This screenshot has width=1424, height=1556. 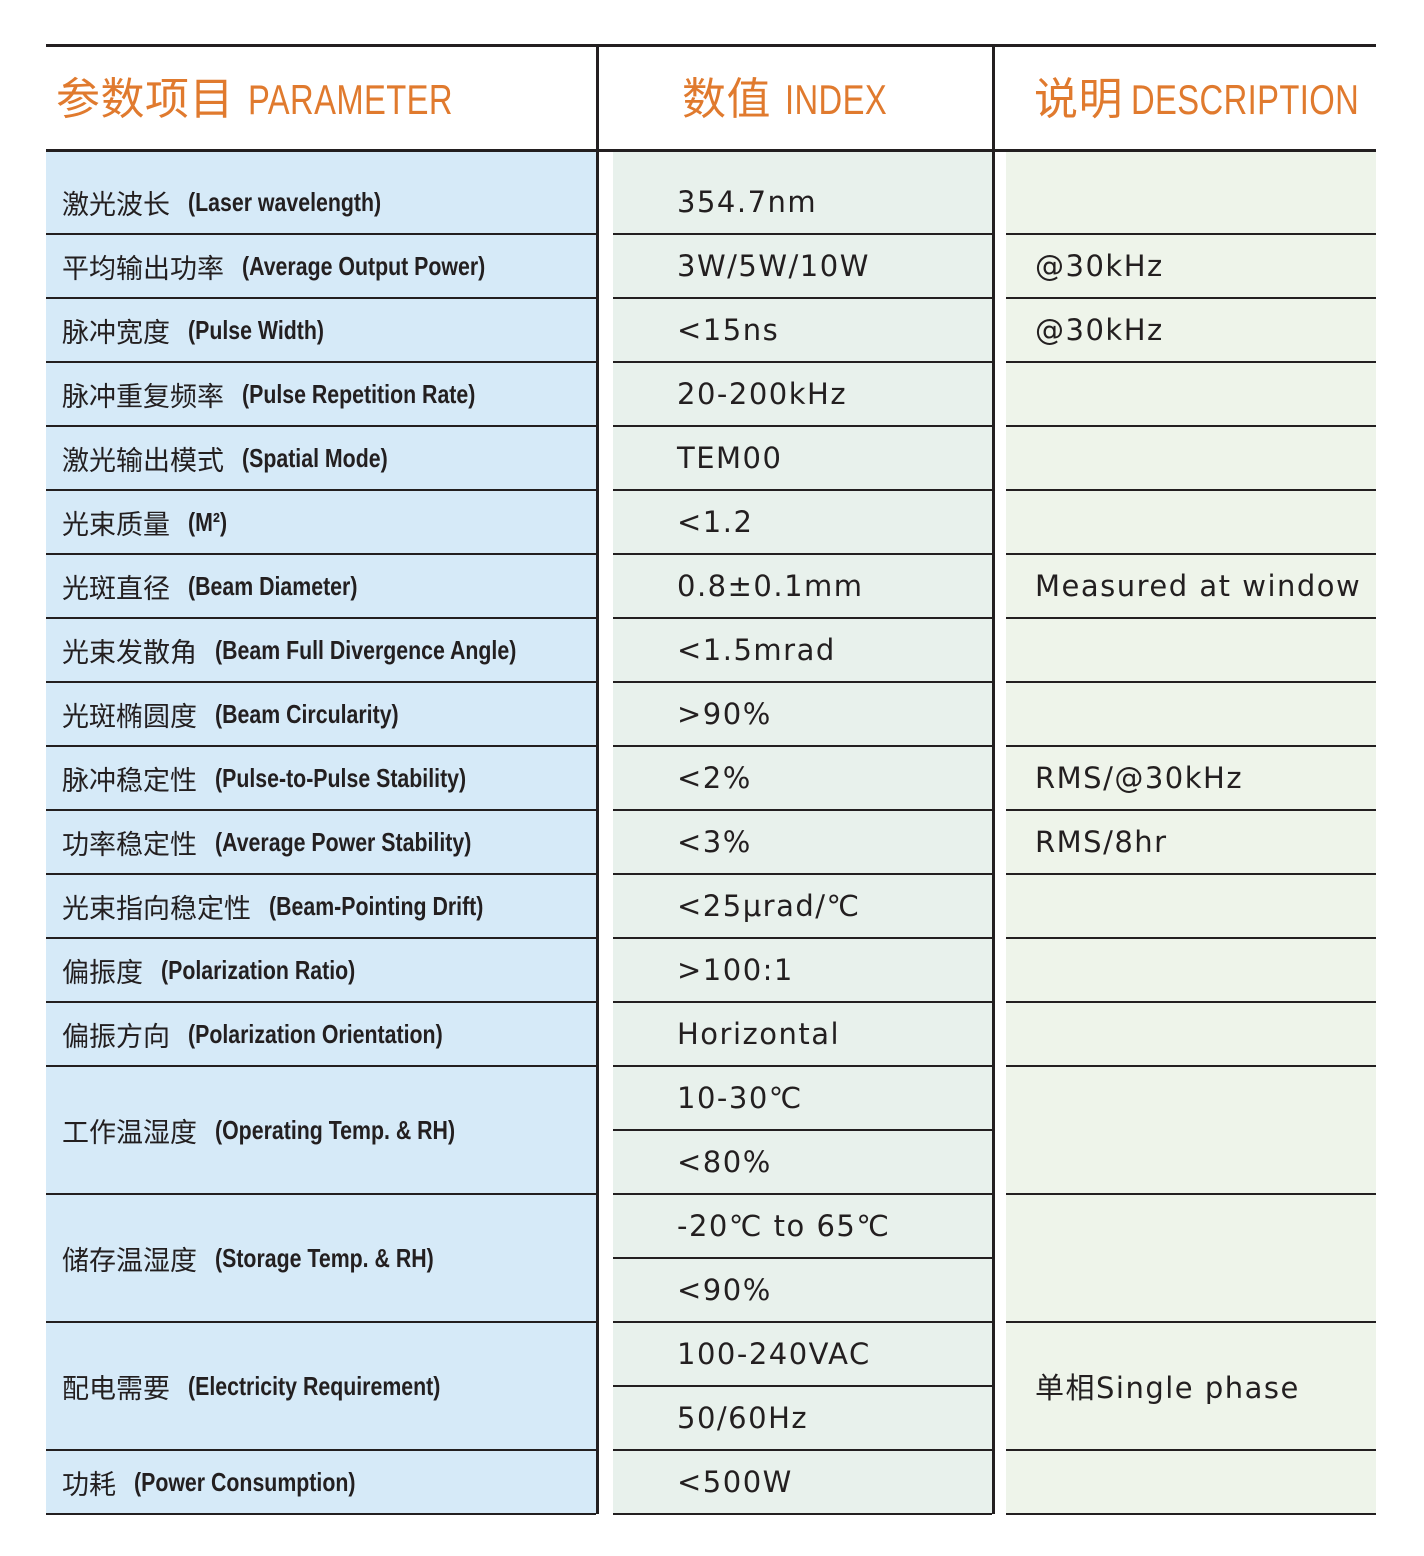 What do you see at coordinates (116, 589) in the screenshot?
I see `parameter-cn: 光斑直径` at bounding box center [116, 589].